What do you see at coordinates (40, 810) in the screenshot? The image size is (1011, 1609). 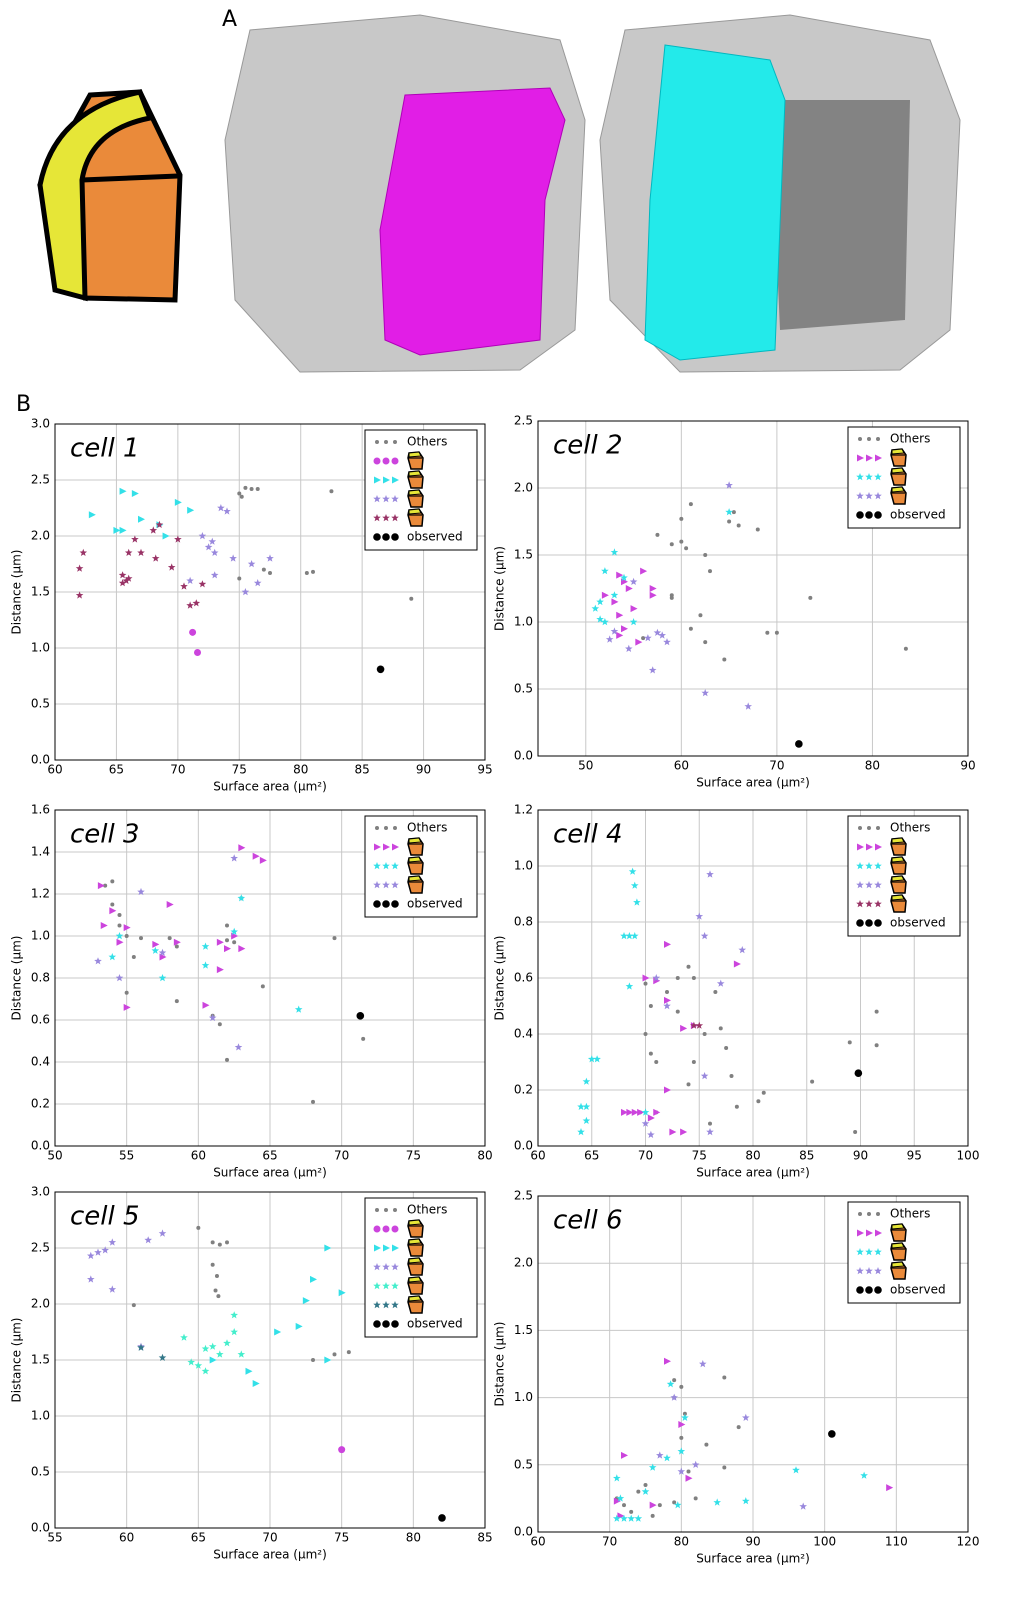 I see `y-tick-label: 1.6` at bounding box center [40, 810].